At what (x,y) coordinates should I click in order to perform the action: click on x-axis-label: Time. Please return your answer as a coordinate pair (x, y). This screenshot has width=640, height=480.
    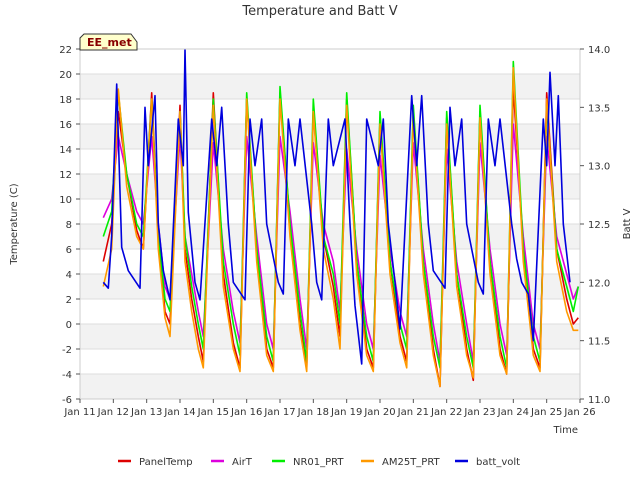
    Looking at the image, I should click on (565, 430).